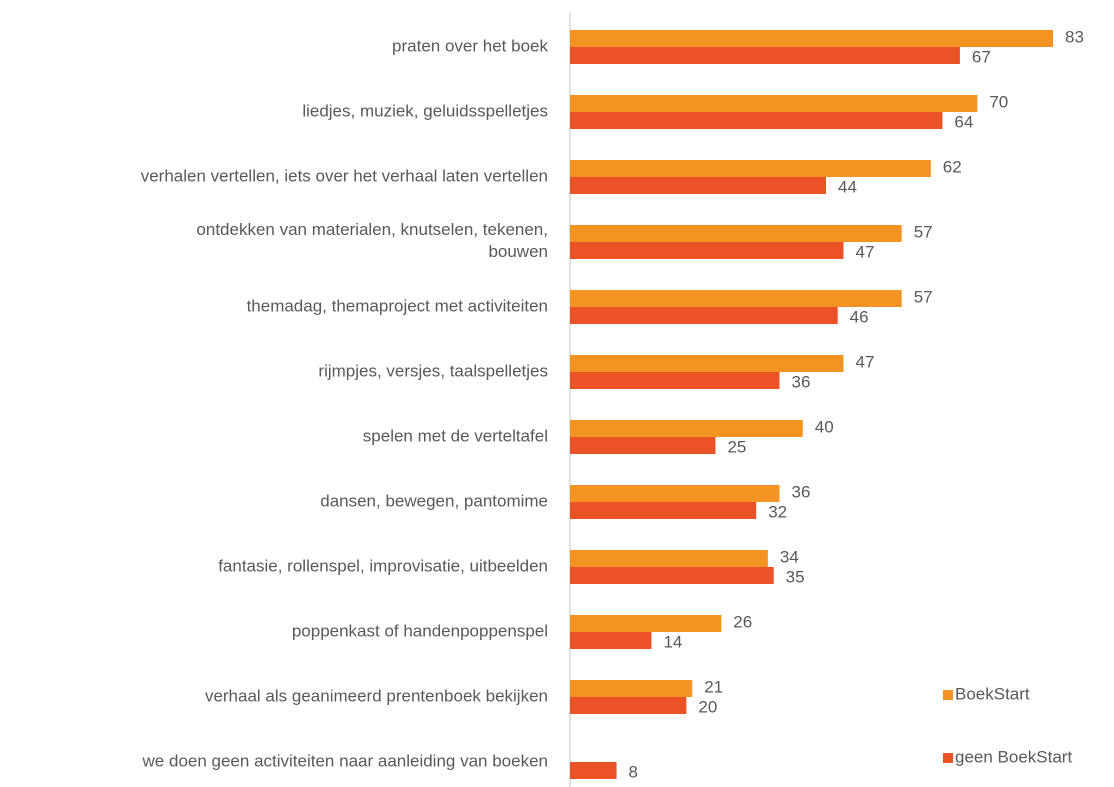 This screenshot has height=787, width=1114. Describe the element at coordinates (633, 771) in the screenshot. I see `data-label: 8` at that location.